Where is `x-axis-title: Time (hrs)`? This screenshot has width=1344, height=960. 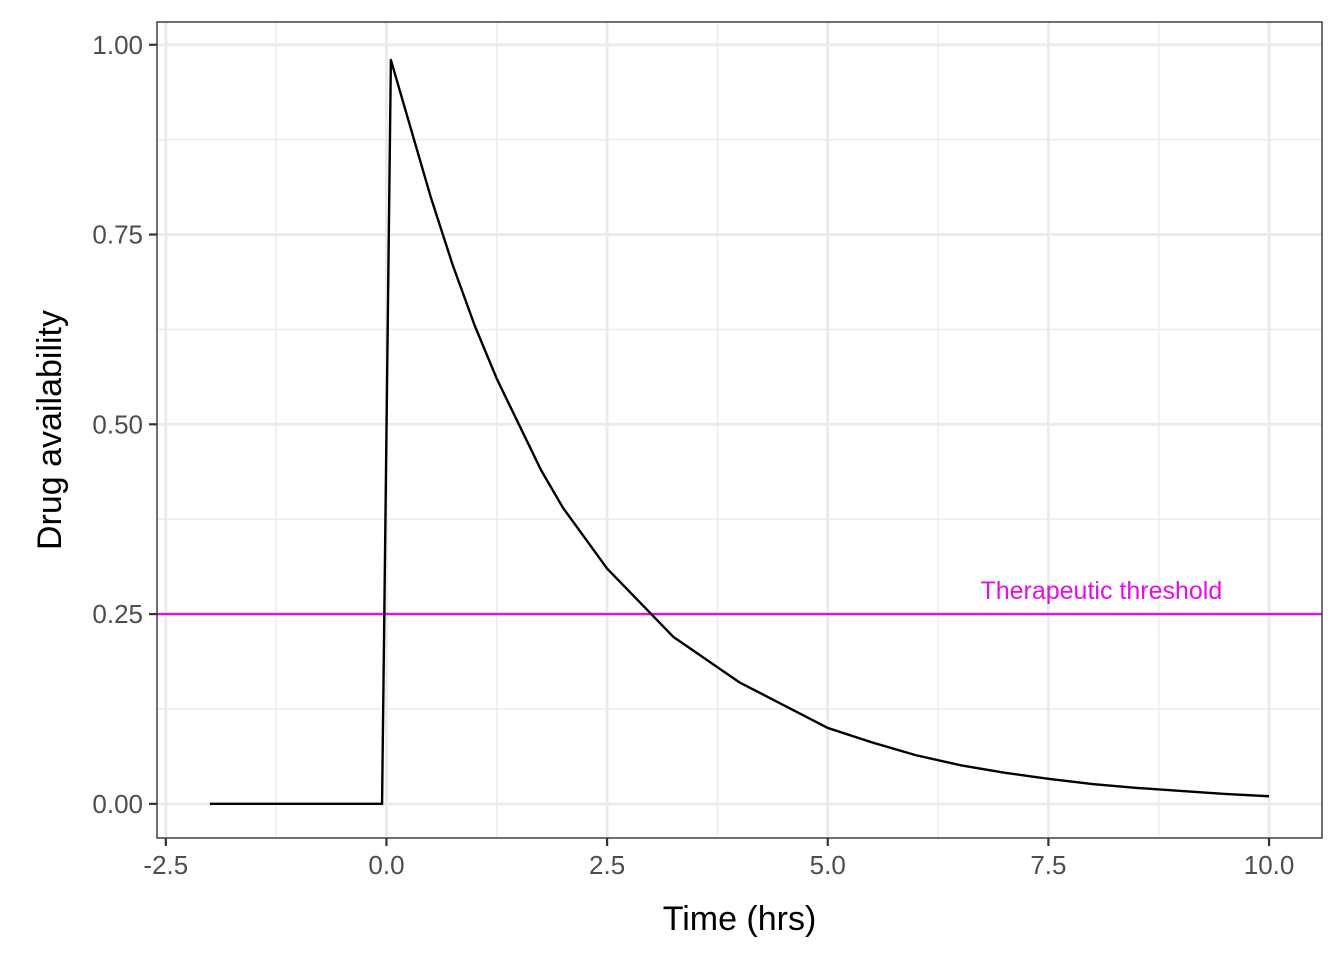
x-axis-title: Time (hrs) is located at coordinates (740, 919).